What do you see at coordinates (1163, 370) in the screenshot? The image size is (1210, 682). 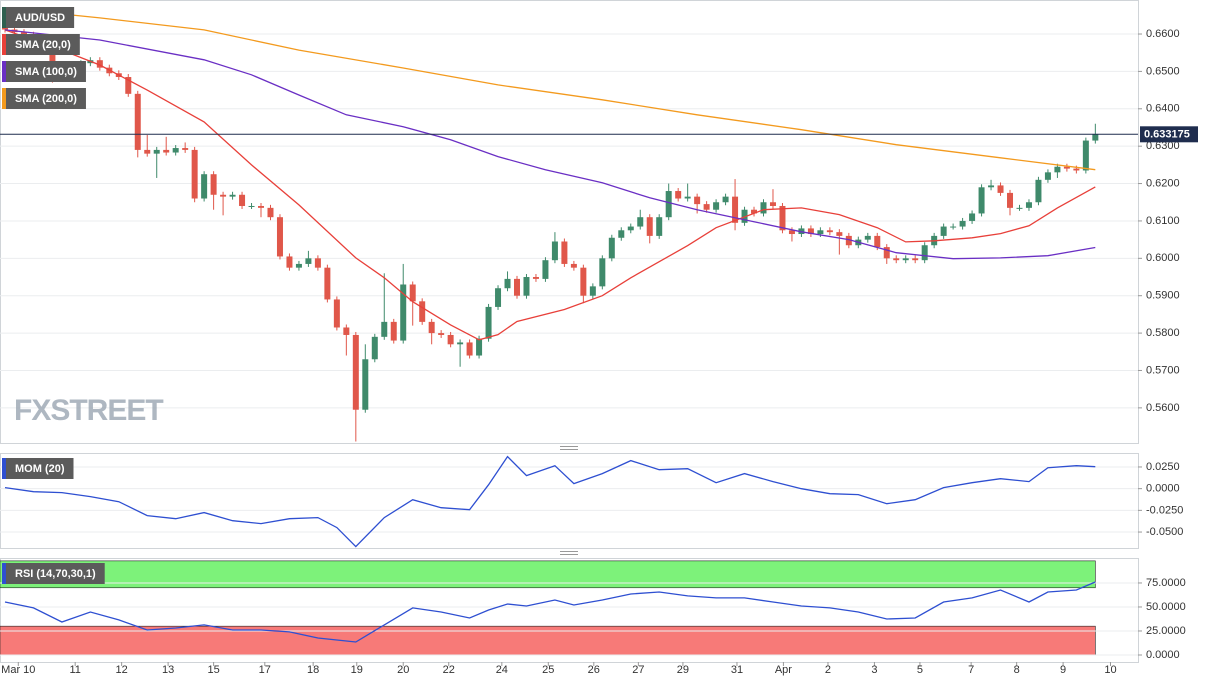 I see `y-tick-label: 0.5700` at bounding box center [1163, 370].